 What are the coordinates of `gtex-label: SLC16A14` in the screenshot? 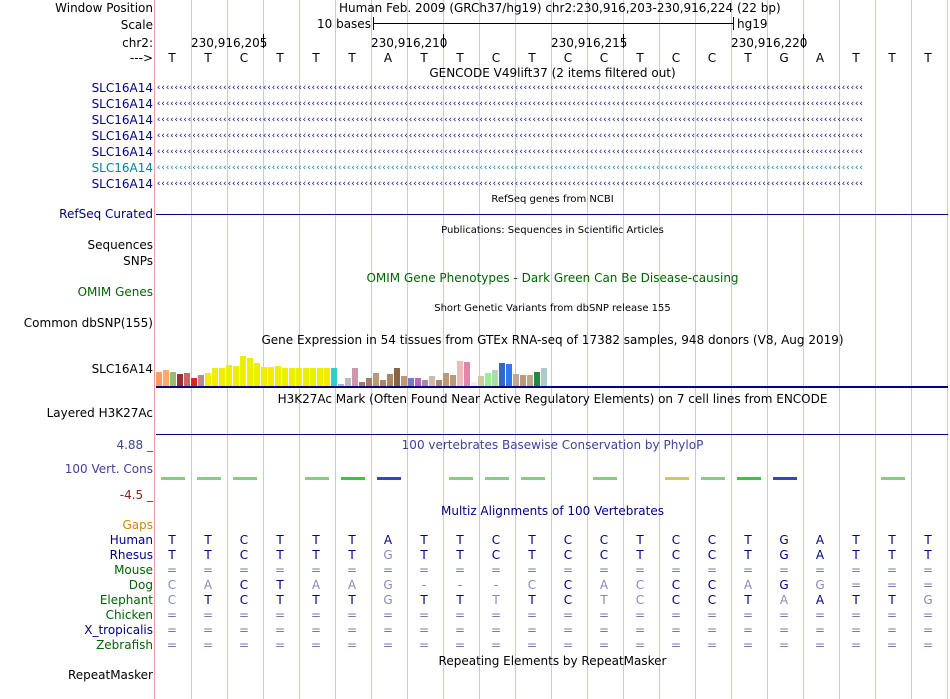 It's located at (122, 369).